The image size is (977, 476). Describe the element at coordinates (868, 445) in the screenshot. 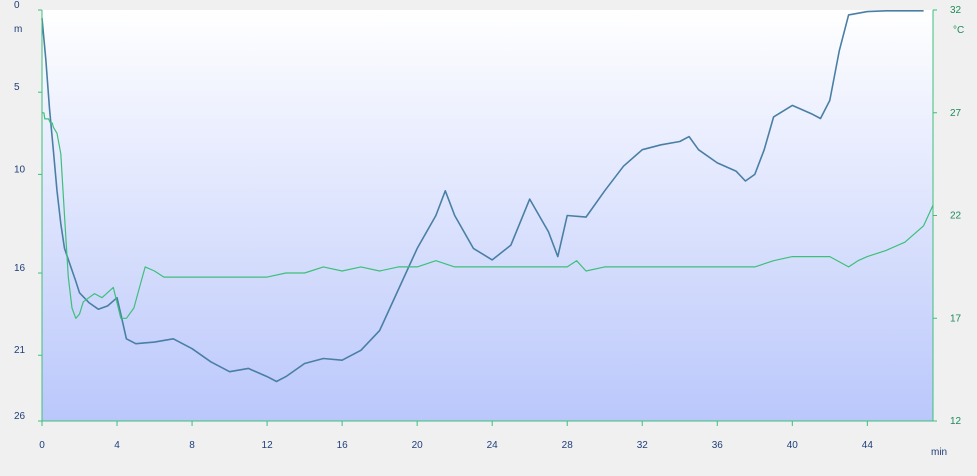

I see `x-tick-label: 44` at that location.